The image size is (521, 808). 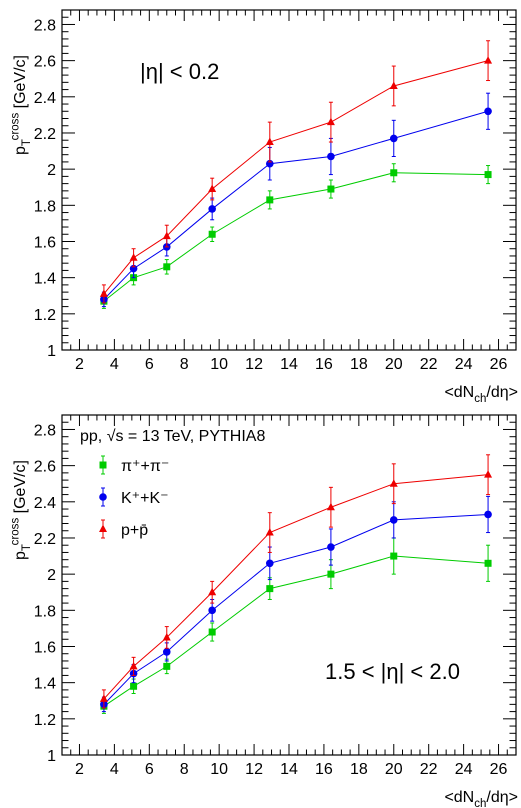 What do you see at coordinates (324, 769) in the screenshot?
I see `x-tick-label: 16` at bounding box center [324, 769].